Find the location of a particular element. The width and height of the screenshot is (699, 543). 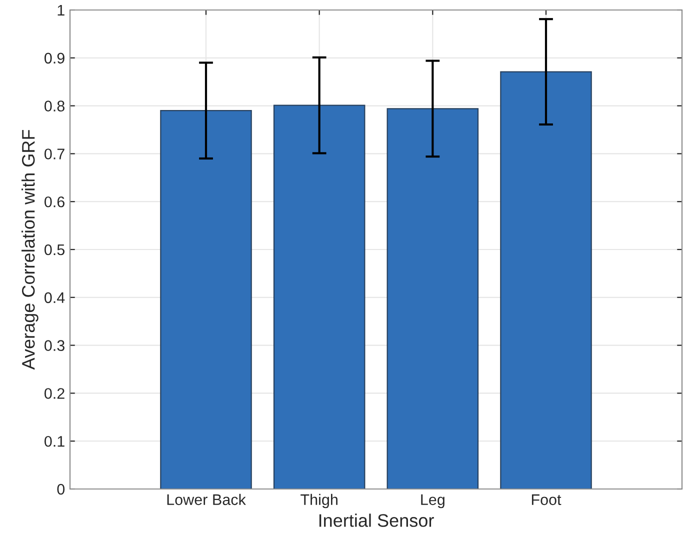

y-tick-label: 0.9 is located at coordinates (54, 58).